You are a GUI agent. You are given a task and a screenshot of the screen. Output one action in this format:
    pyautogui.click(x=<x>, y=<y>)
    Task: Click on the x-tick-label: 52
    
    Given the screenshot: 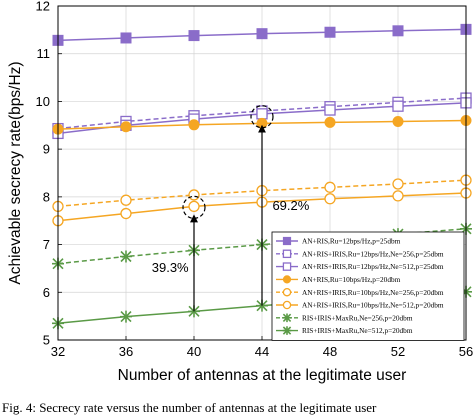 What is the action you would take?
    pyautogui.click(x=398, y=351)
    